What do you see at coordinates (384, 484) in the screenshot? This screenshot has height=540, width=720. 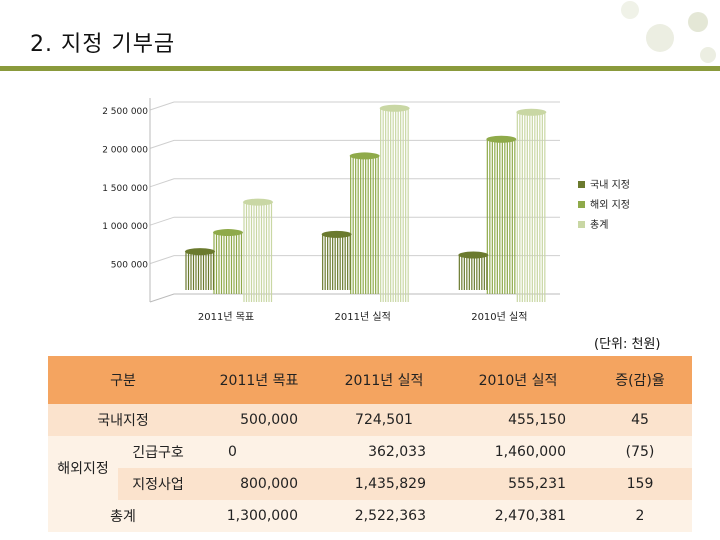 I see `cell: 1,435,829` at bounding box center [384, 484].